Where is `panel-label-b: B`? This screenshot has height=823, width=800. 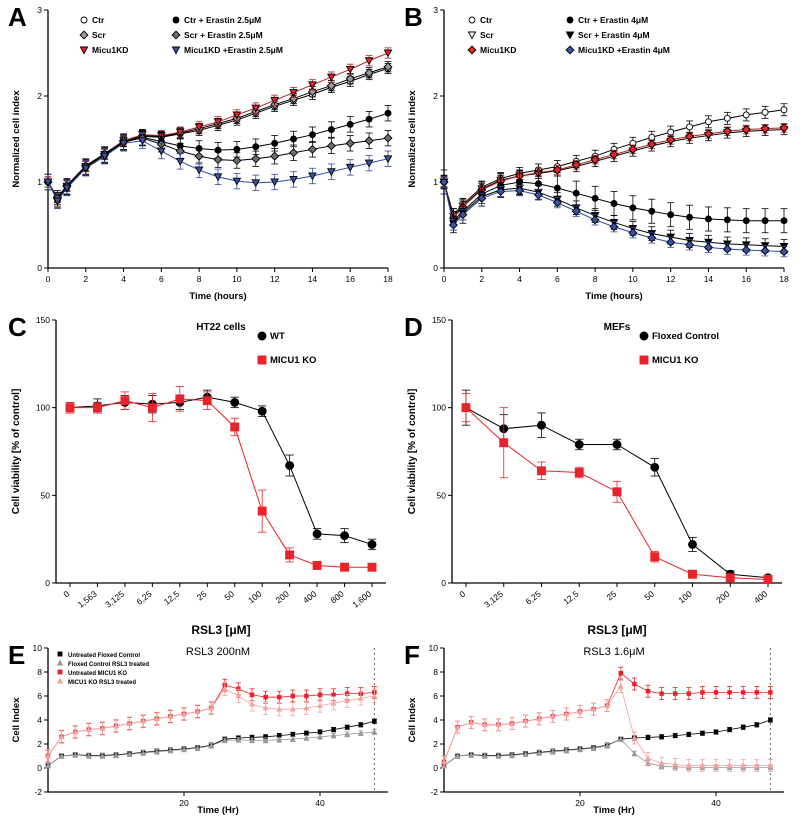
panel-label-b: B is located at coordinates (413, 17).